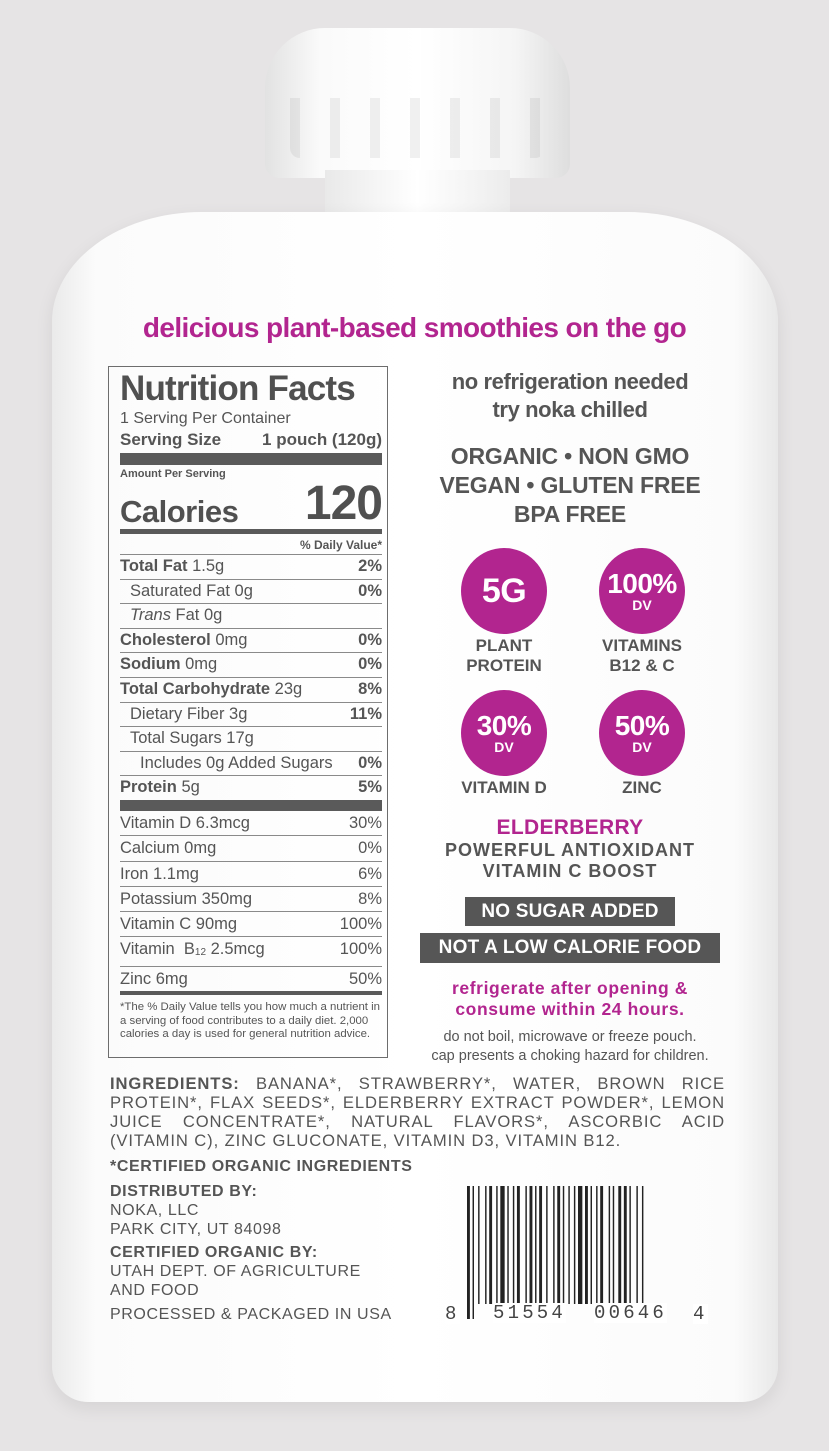 This screenshot has height=1451, width=829. What do you see at coordinates (504, 591) in the screenshot?
I see `protein-badge: 5G` at bounding box center [504, 591].